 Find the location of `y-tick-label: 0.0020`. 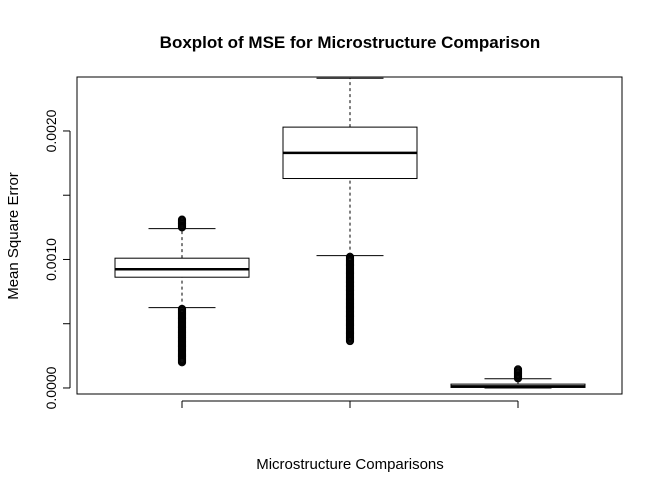

y-tick-label: 0.0020 is located at coordinates (51, 130).